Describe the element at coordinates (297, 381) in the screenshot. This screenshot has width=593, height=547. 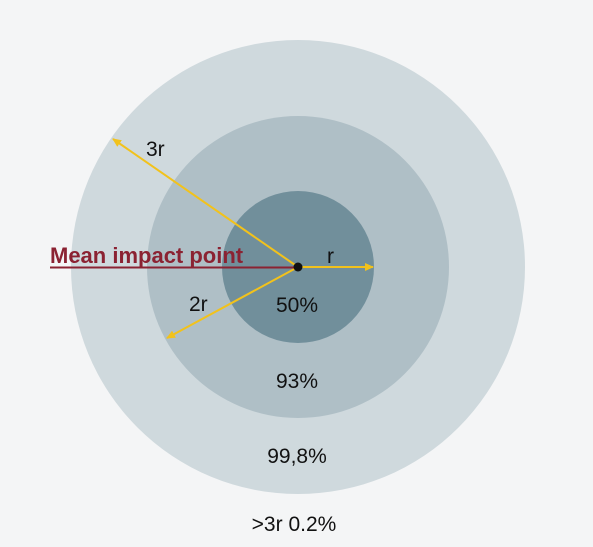
I see `middle-ring-percentage: 93%` at that location.